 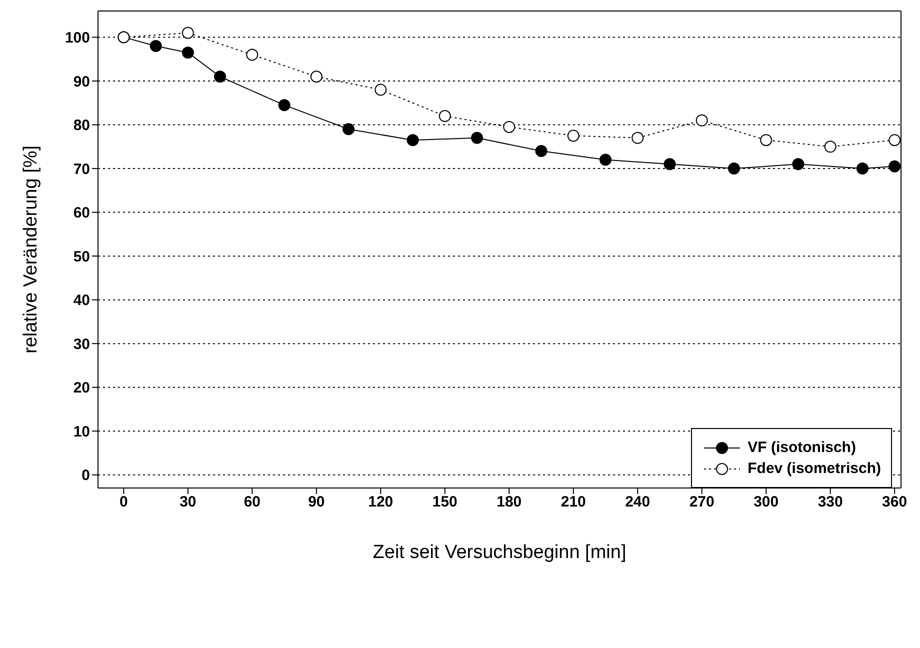 What do you see at coordinates (81, 125) in the screenshot?
I see `y-tick-label: 80` at bounding box center [81, 125].